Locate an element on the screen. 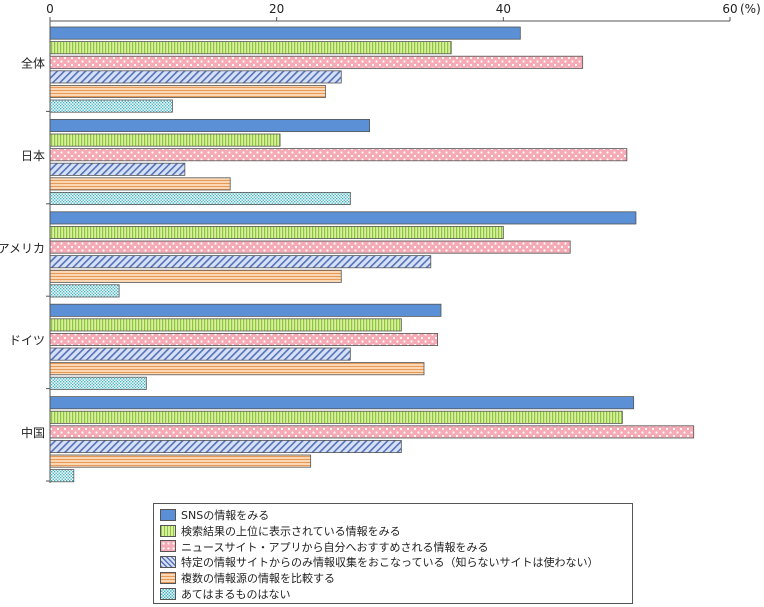  legend-item: 複数の情報源の情報を比較する is located at coordinates (393, 578).